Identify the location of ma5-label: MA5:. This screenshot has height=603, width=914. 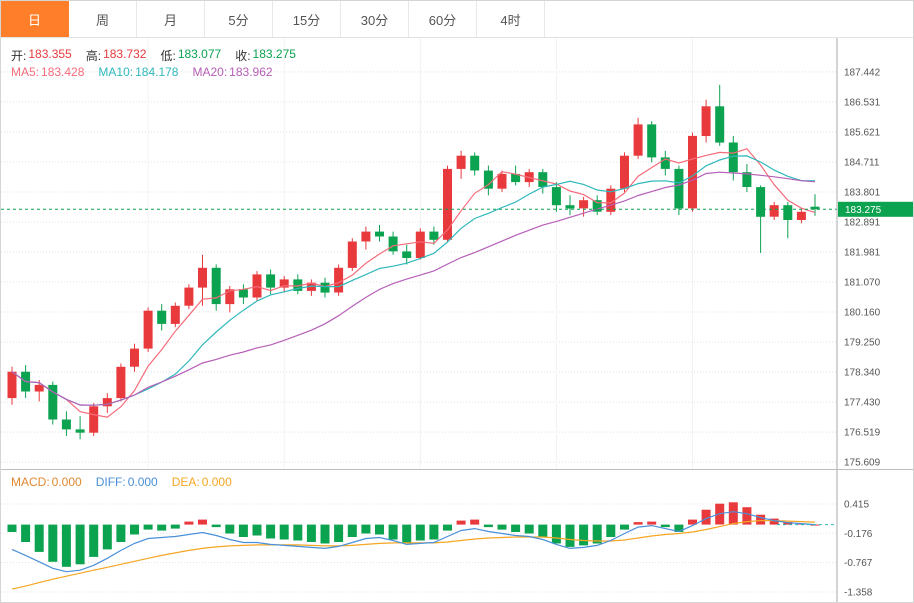
(25, 72).